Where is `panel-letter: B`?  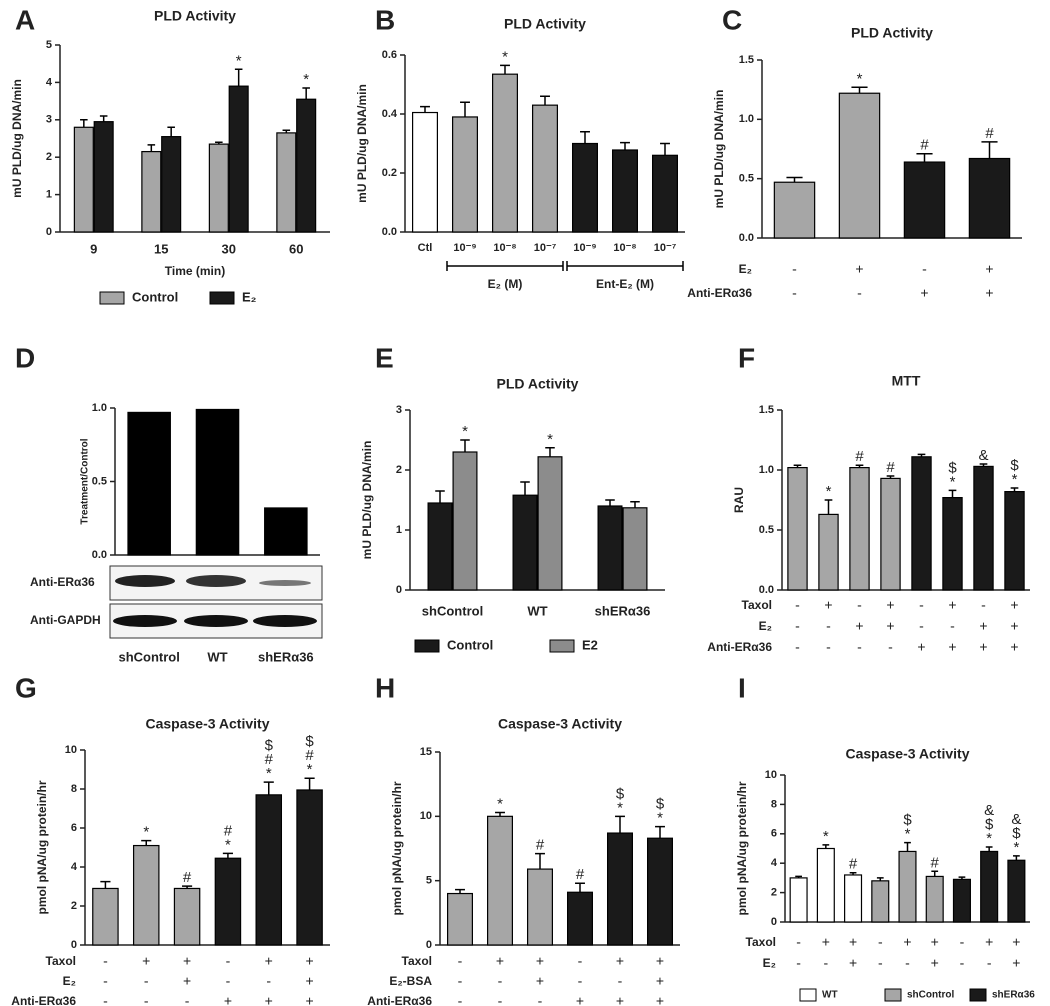 panel-letter: B is located at coordinates (385, 19).